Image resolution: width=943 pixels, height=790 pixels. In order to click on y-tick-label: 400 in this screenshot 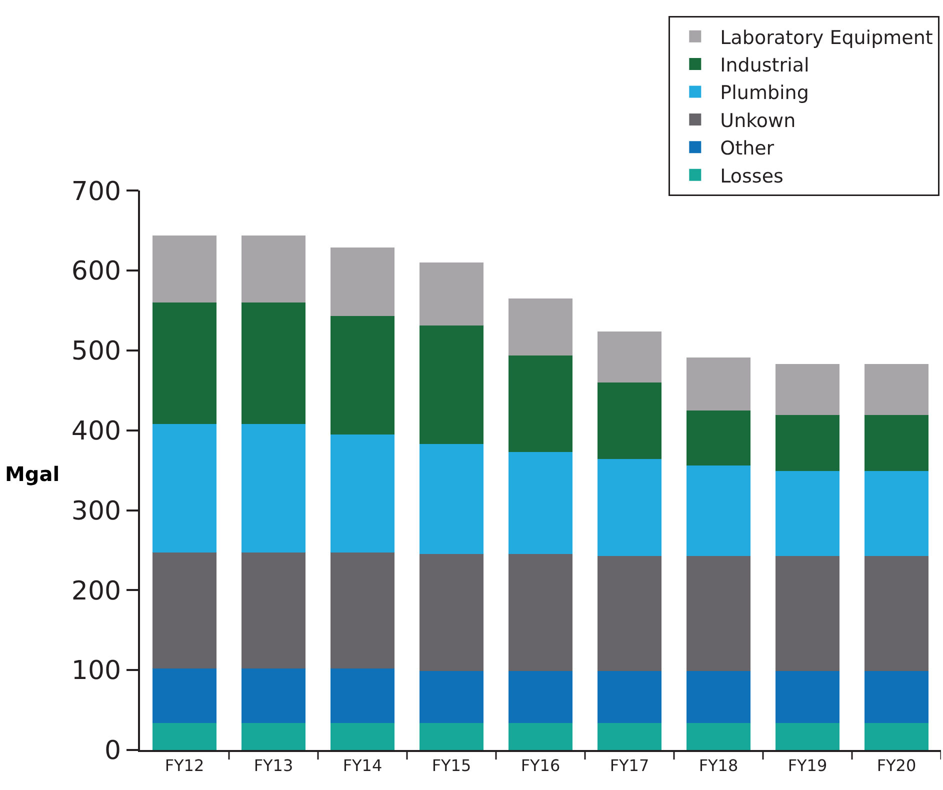, I will do `click(96, 431)`.